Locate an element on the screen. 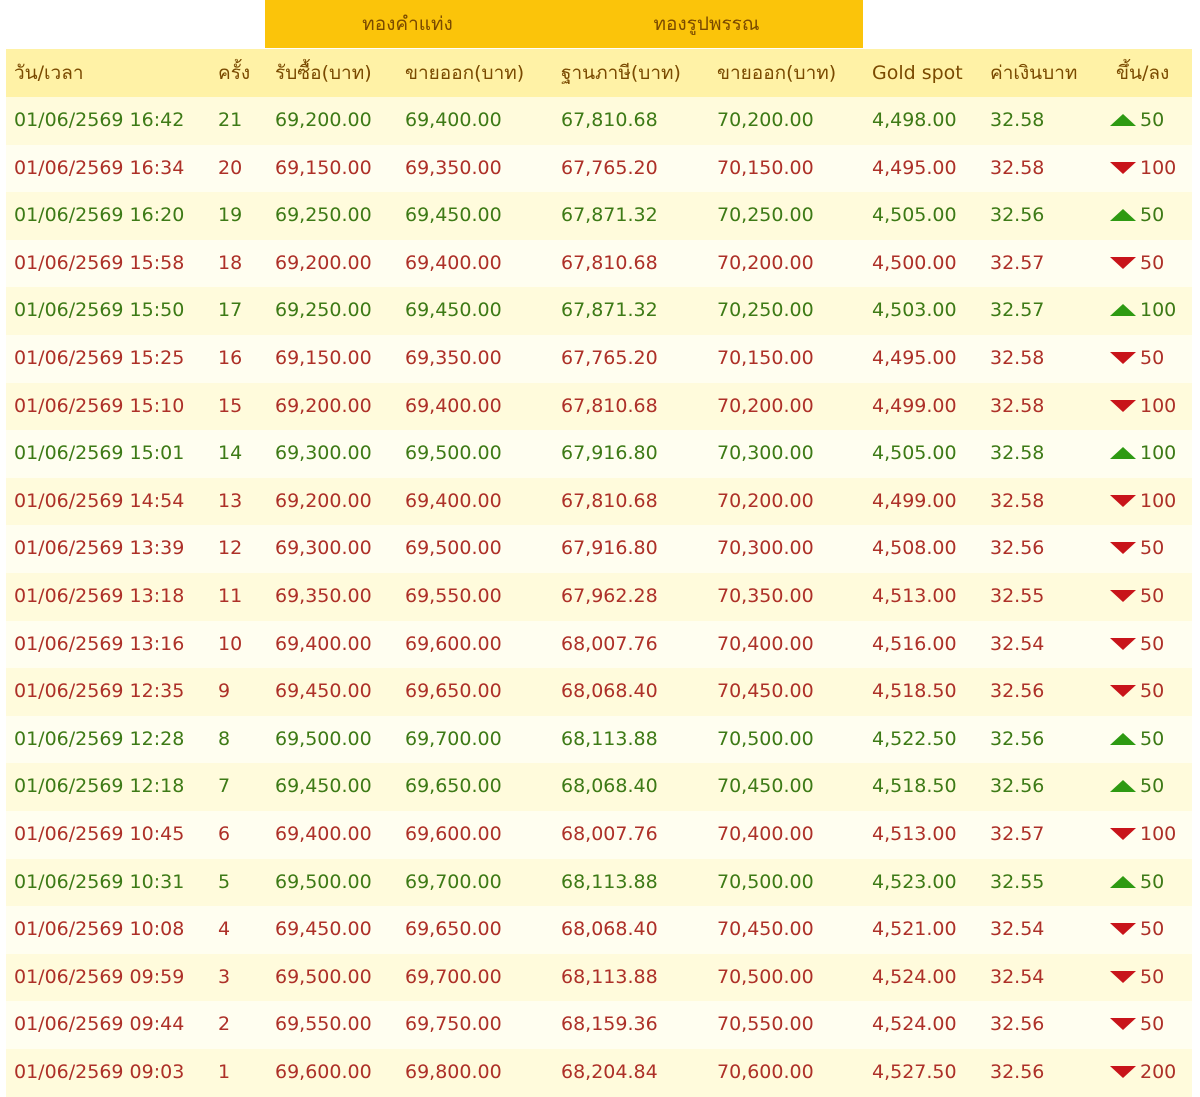 This screenshot has height=1097, width=1200. table-cell: 01/06/2569 12:18 is located at coordinates (99, 786).